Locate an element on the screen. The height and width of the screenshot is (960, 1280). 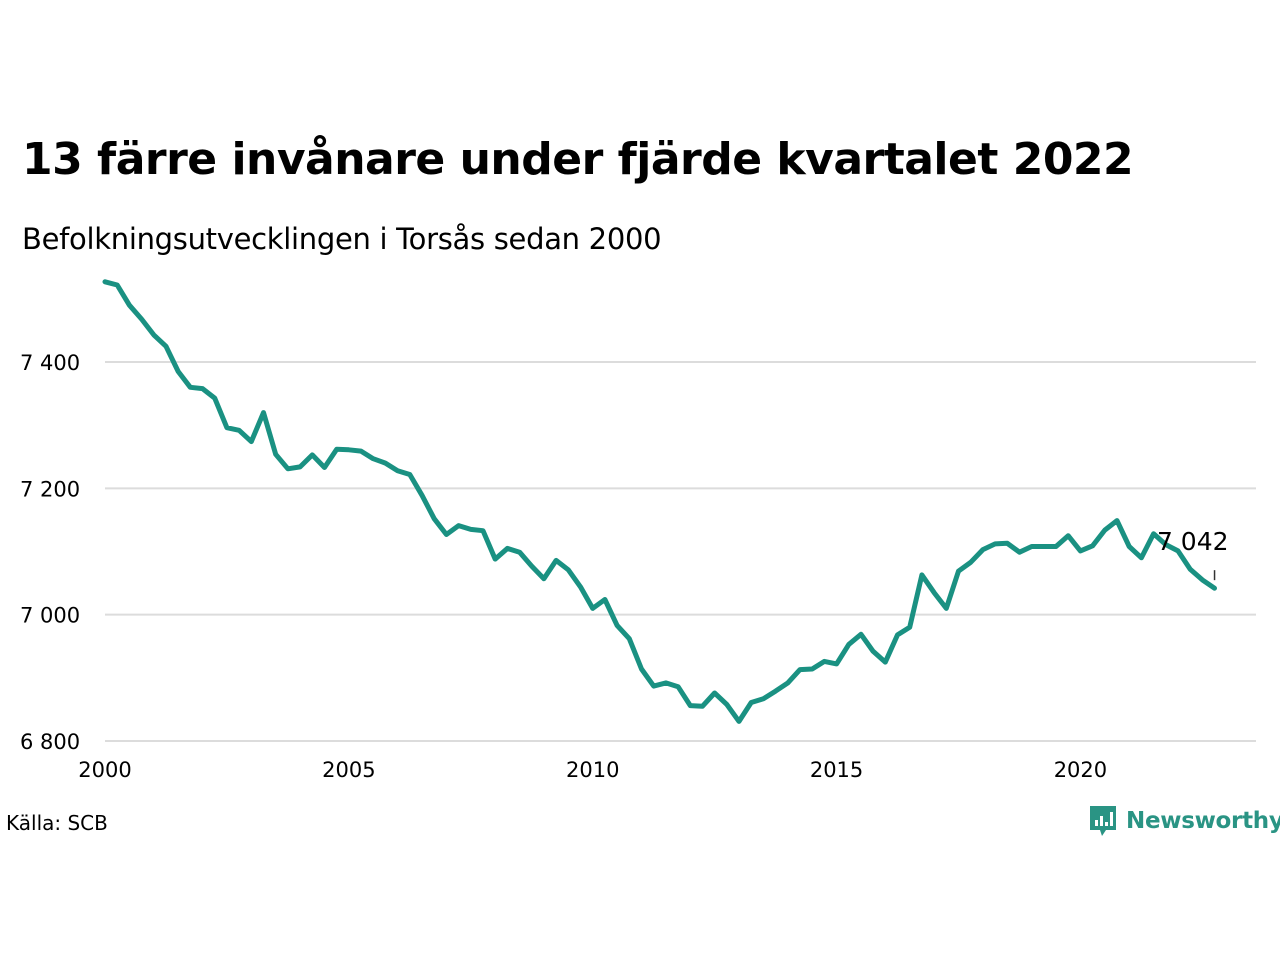
brand-name: Newsworthy is located at coordinates (1203, 821).